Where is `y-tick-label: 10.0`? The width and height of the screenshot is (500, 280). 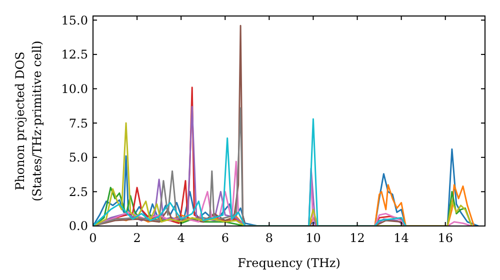 y-tick-label: 10.0 is located at coordinates (74, 89).